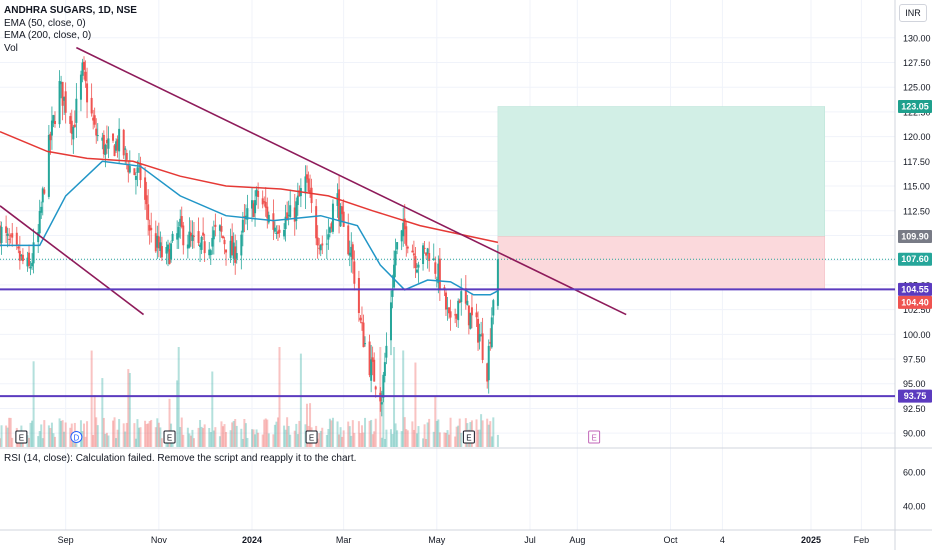 The width and height of the screenshot is (932, 555). I want to click on legend-ema200: EMA (200, close, 0), so click(48, 35).